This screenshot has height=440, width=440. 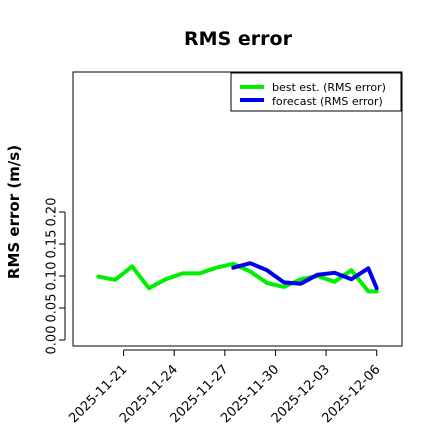 What do you see at coordinates (52, 276) in the screenshot?
I see `y-tick-label: 0.10` at bounding box center [52, 276].